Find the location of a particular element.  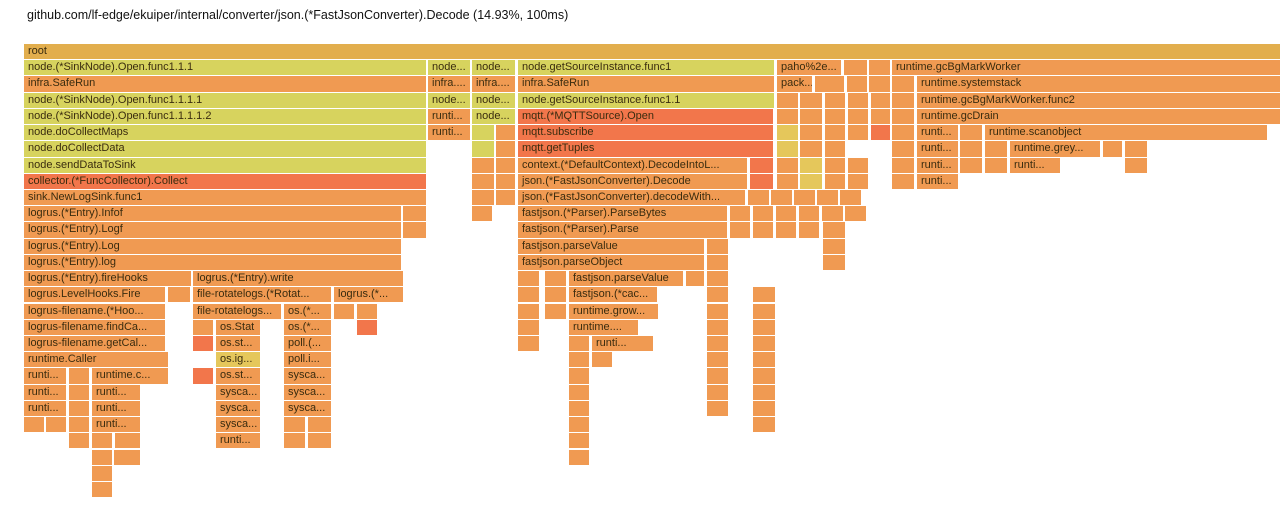

flame-cell-runtime-systemstack: runtime.systemstack is located at coordinates (1098, 84).